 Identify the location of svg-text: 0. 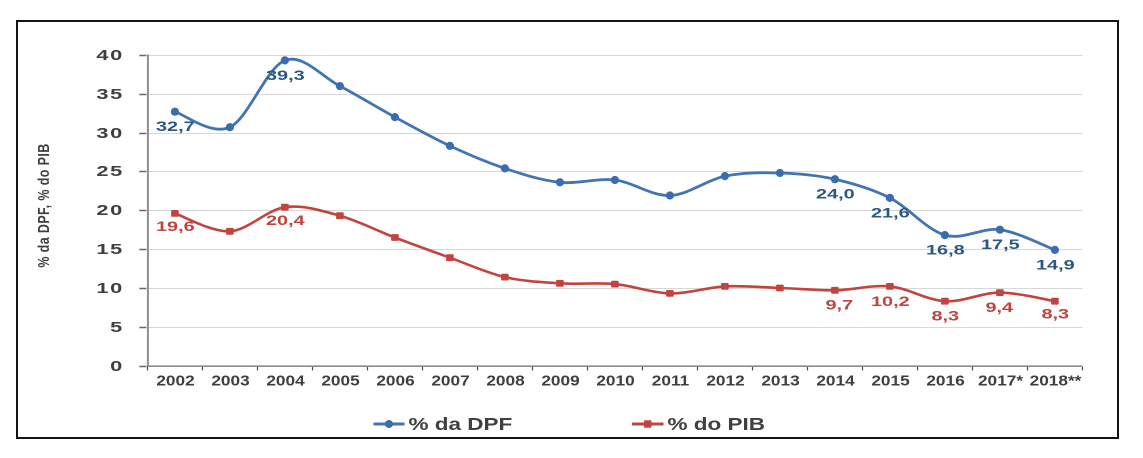
(117, 365).